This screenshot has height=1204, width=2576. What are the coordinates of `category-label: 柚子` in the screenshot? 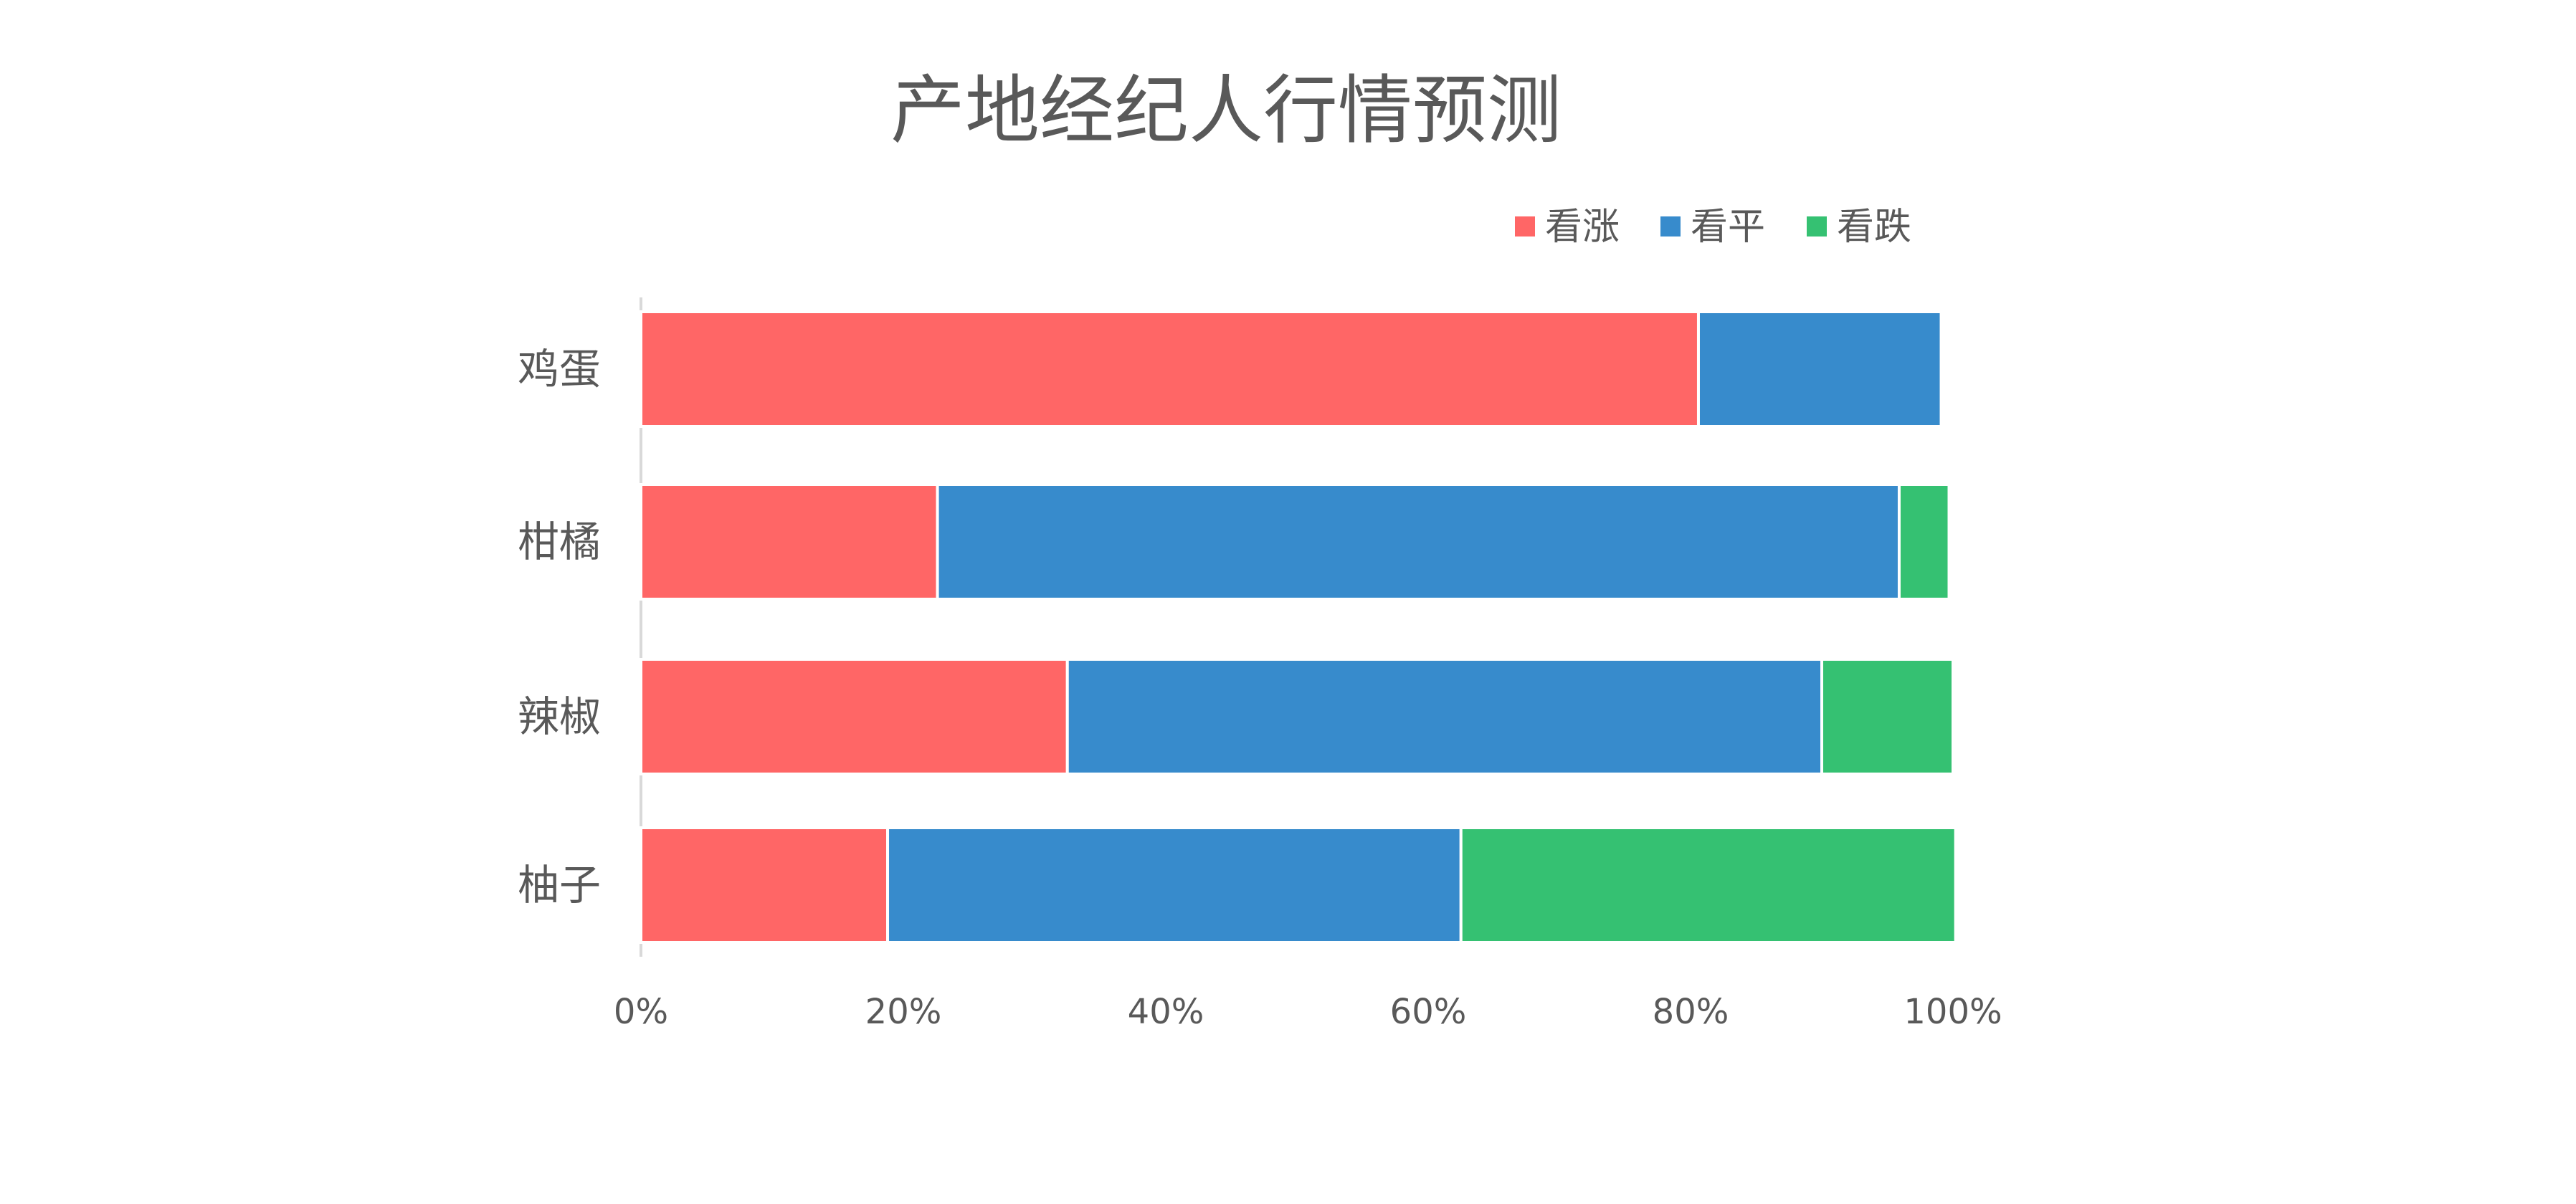 It's located at (559, 885).